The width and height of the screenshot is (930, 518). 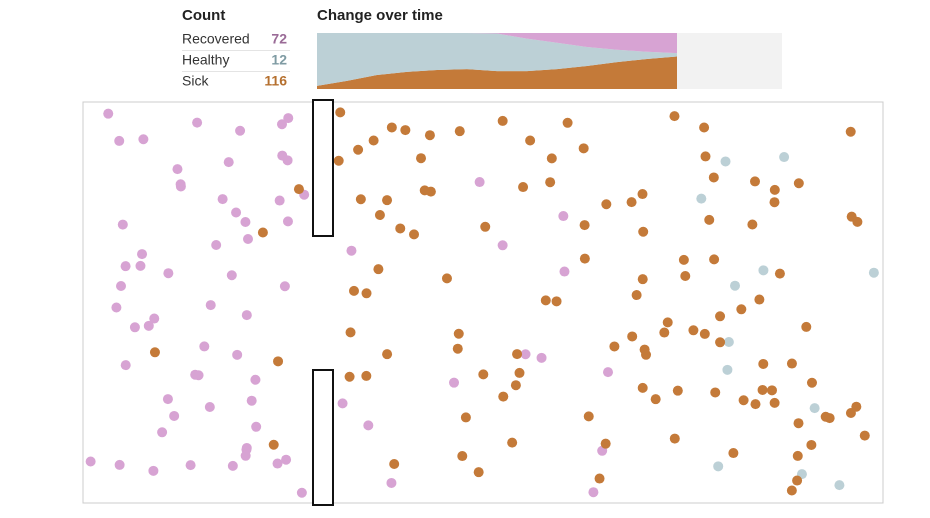 What do you see at coordinates (216, 39) in the screenshot?
I see `count-label: Recovered` at bounding box center [216, 39].